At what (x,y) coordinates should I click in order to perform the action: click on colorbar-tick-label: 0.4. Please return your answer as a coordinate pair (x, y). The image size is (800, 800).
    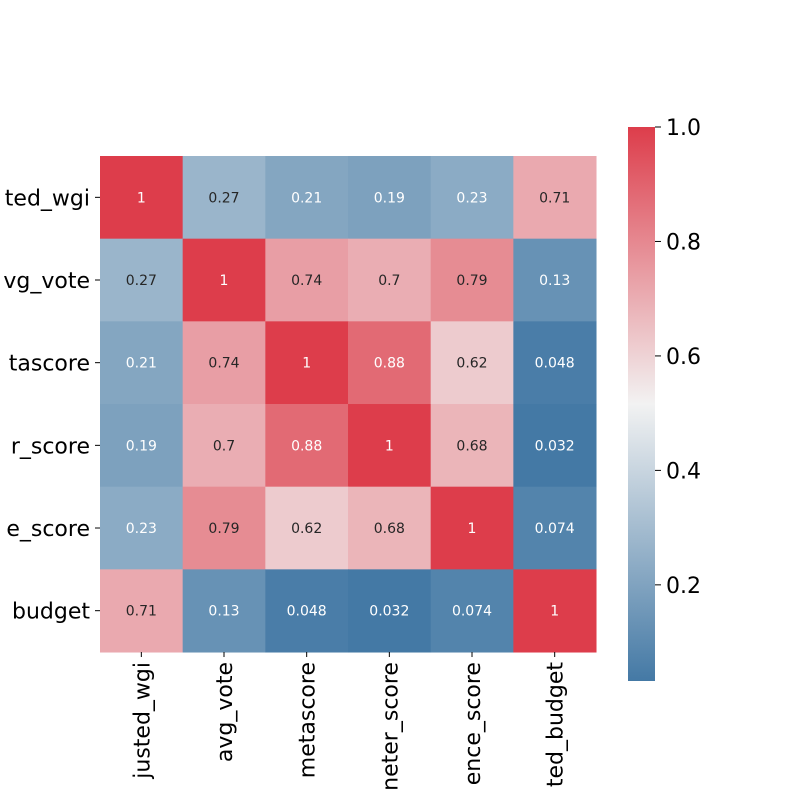
    Looking at the image, I should click on (683, 471).